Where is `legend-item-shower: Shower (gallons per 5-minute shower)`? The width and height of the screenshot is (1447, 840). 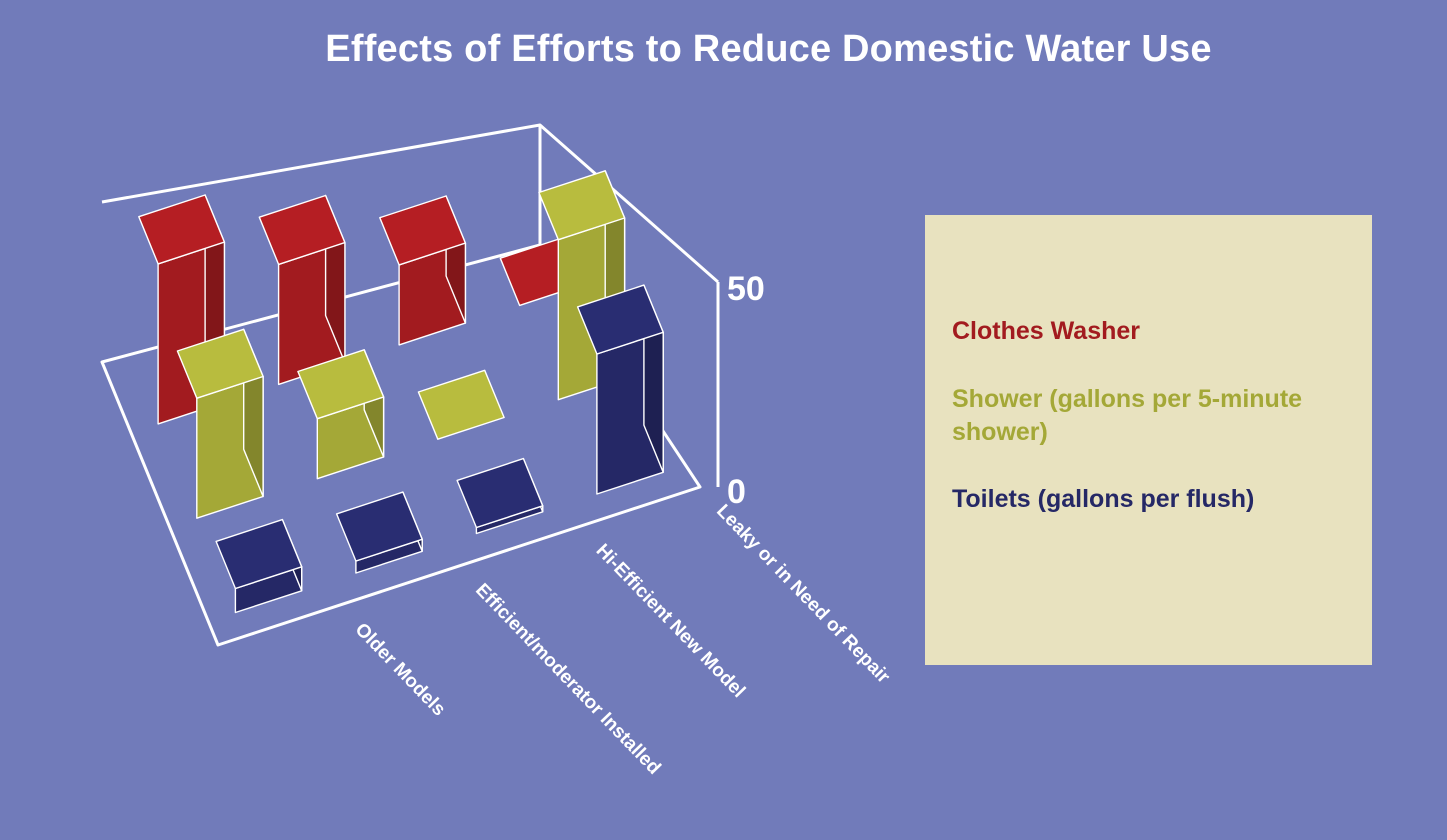 legend-item-shower: Shower (gallons per 5-minute shower) is located at coordinates (1127, 415).